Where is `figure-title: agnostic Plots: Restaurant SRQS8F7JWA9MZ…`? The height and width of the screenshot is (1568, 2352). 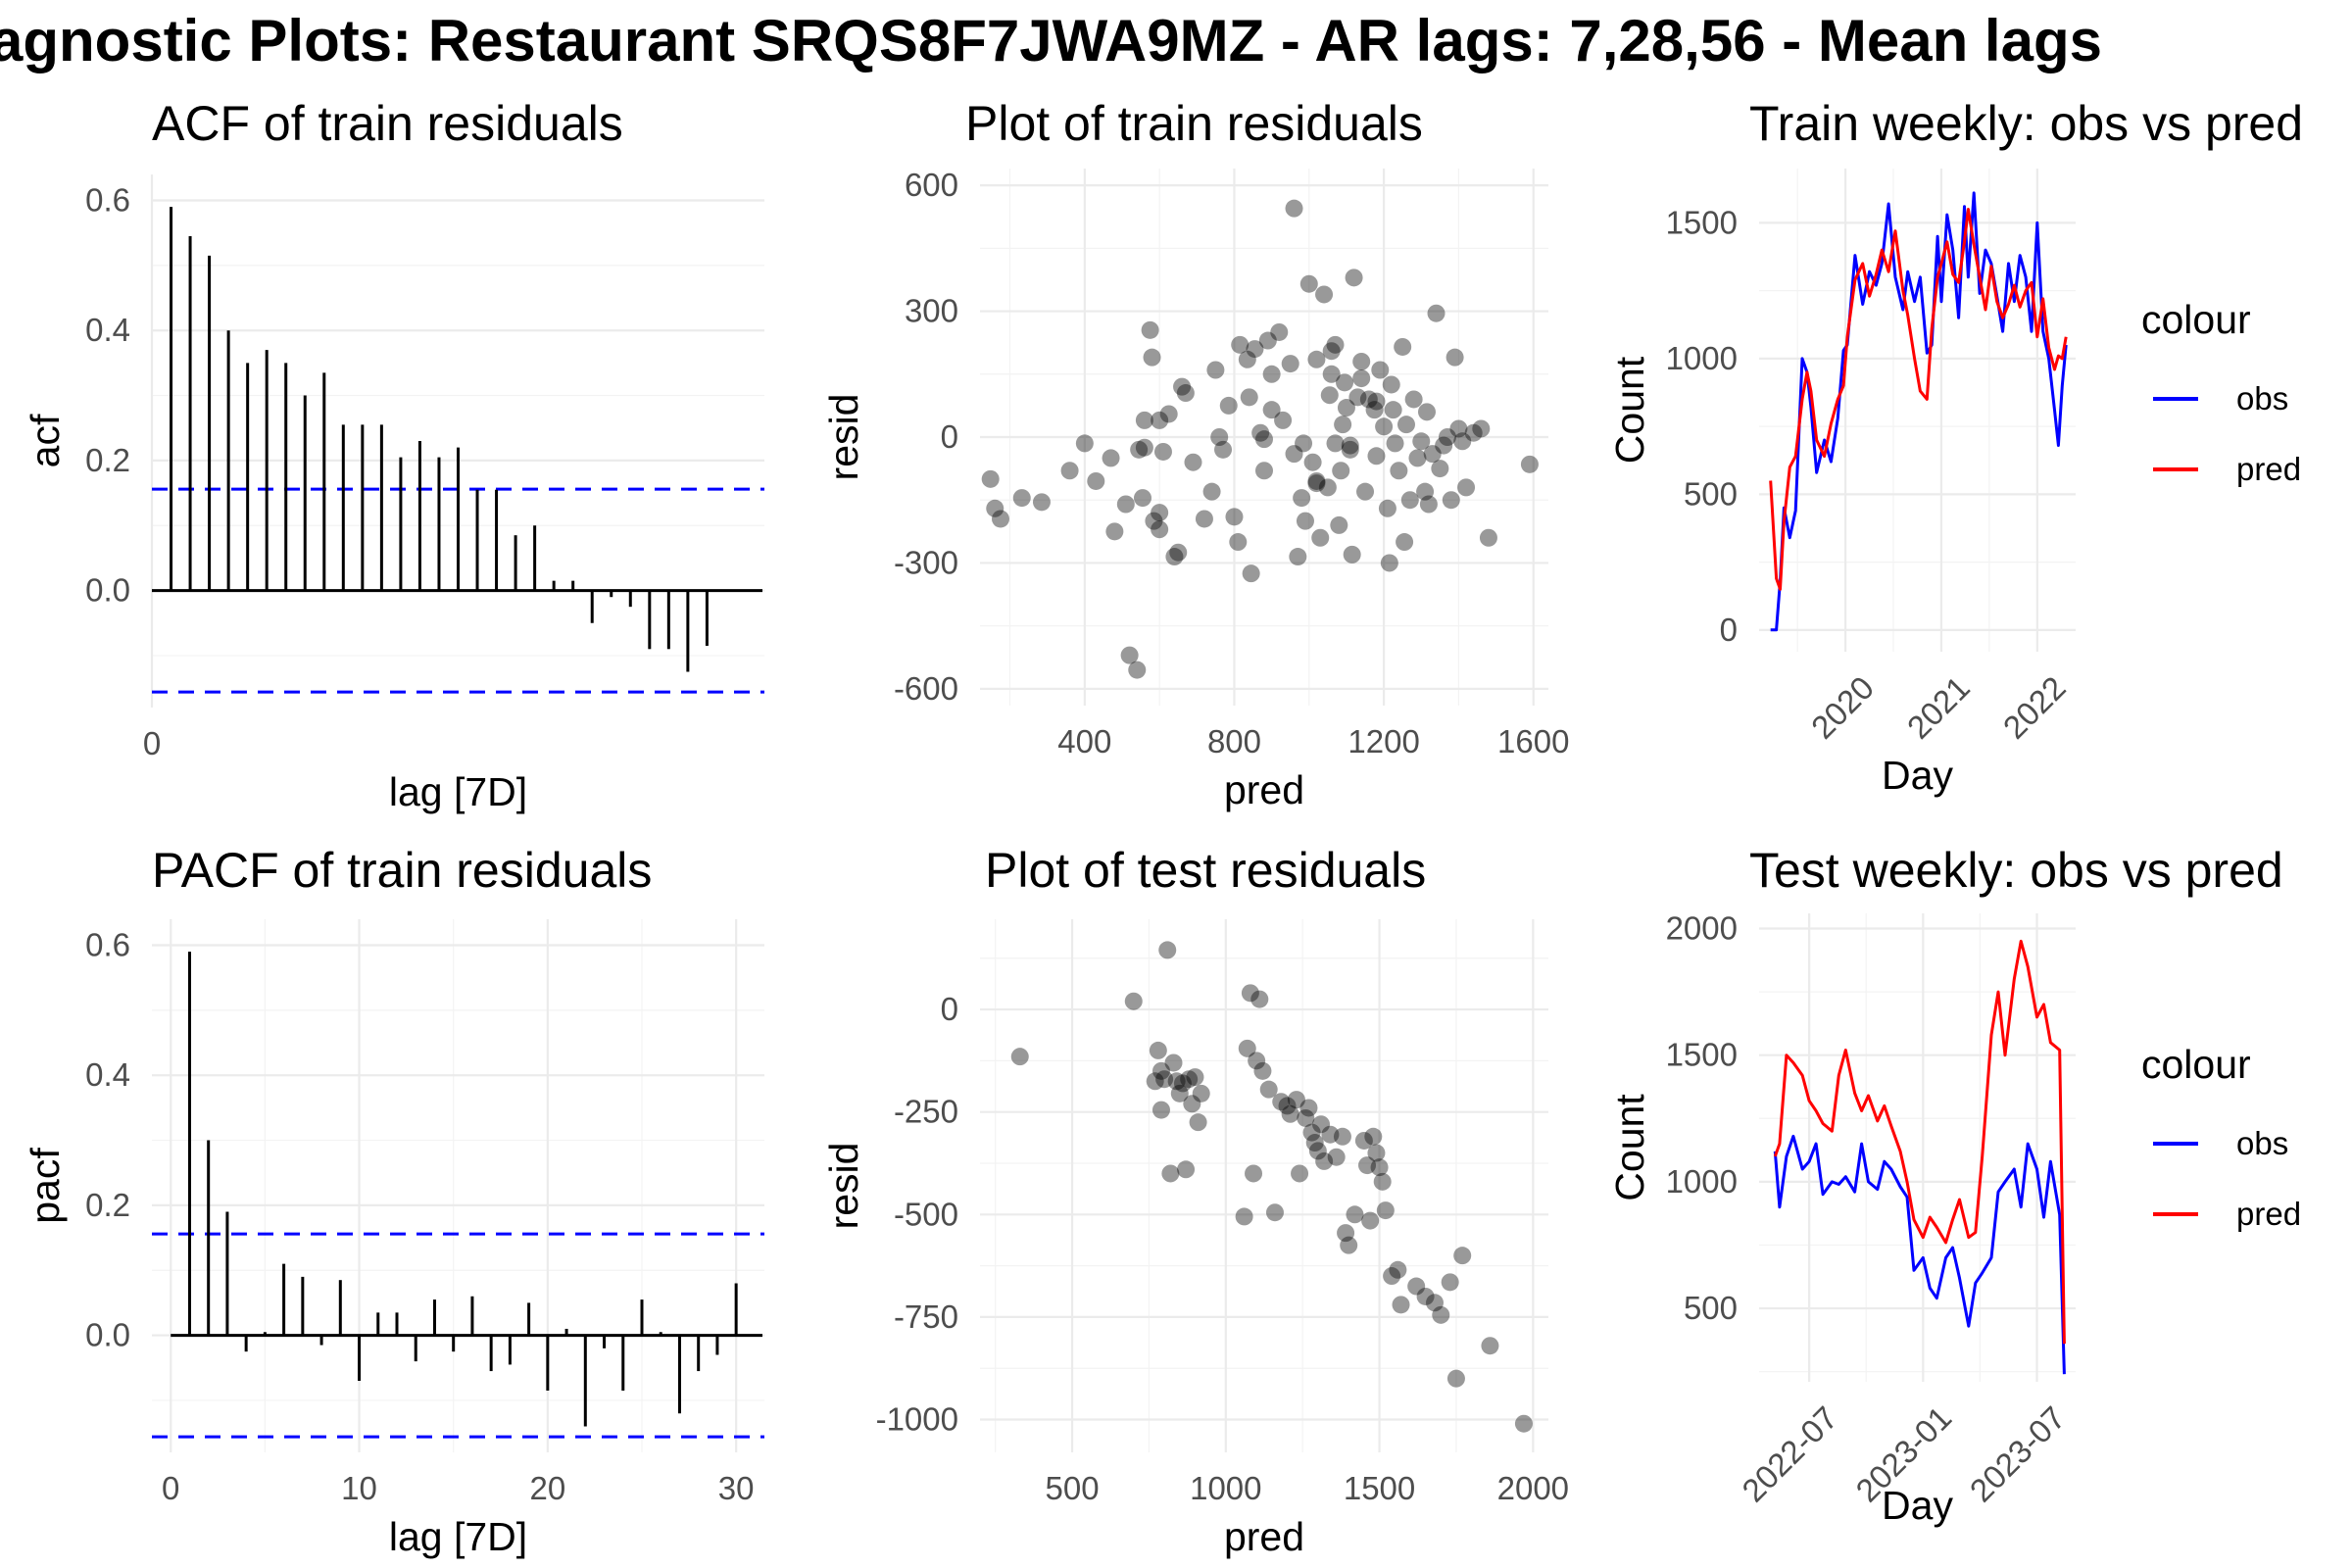 figure-title: agnostic Plots: Restaurant SRQS8F7JWA9MZ… is located at coordinates (1051, 41).